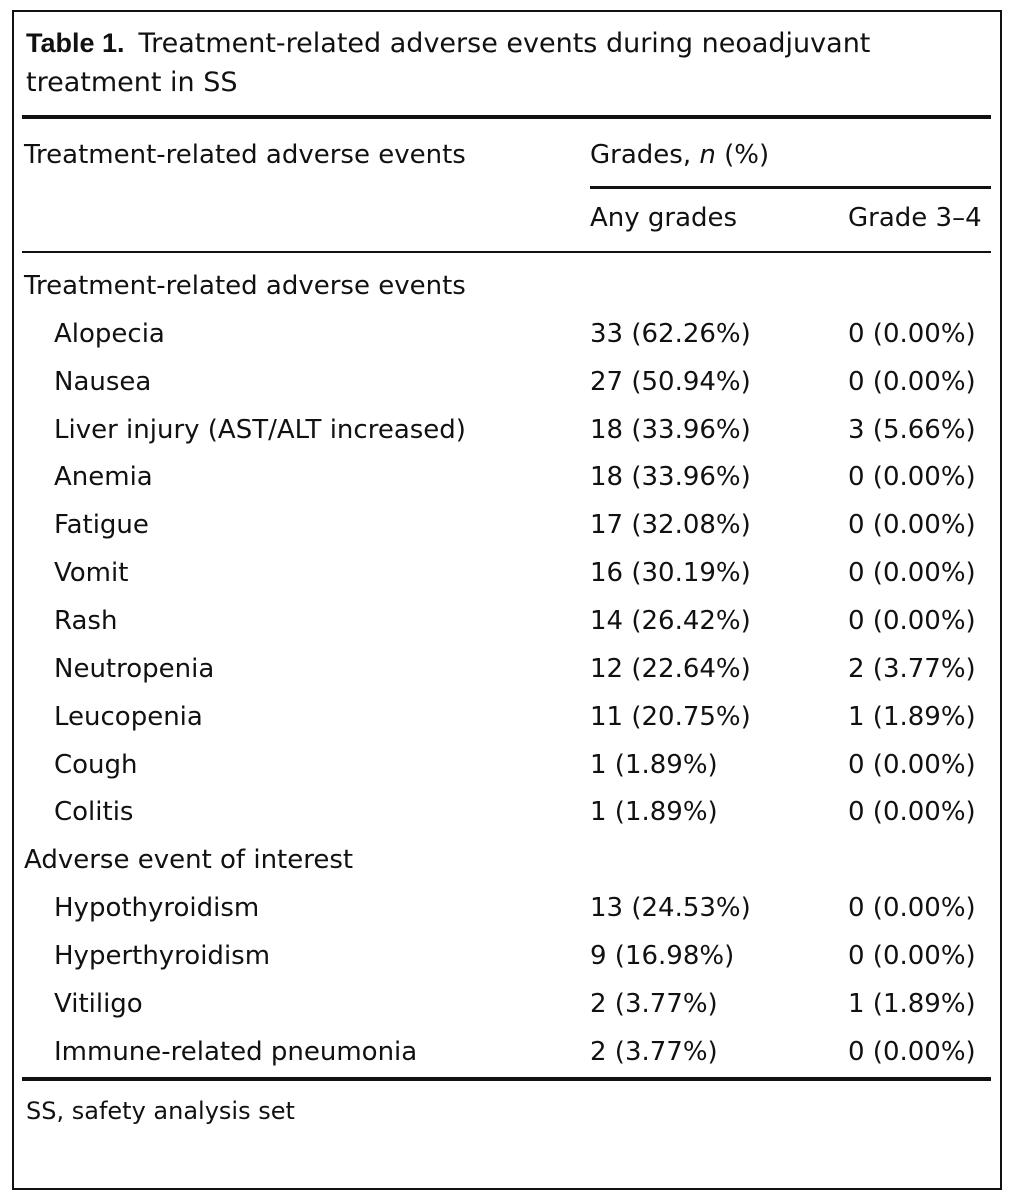  What do you see at coordinates (664, 218) in the screenshot?
I see `column-header: Any grades` at bounding box center [664, 218].